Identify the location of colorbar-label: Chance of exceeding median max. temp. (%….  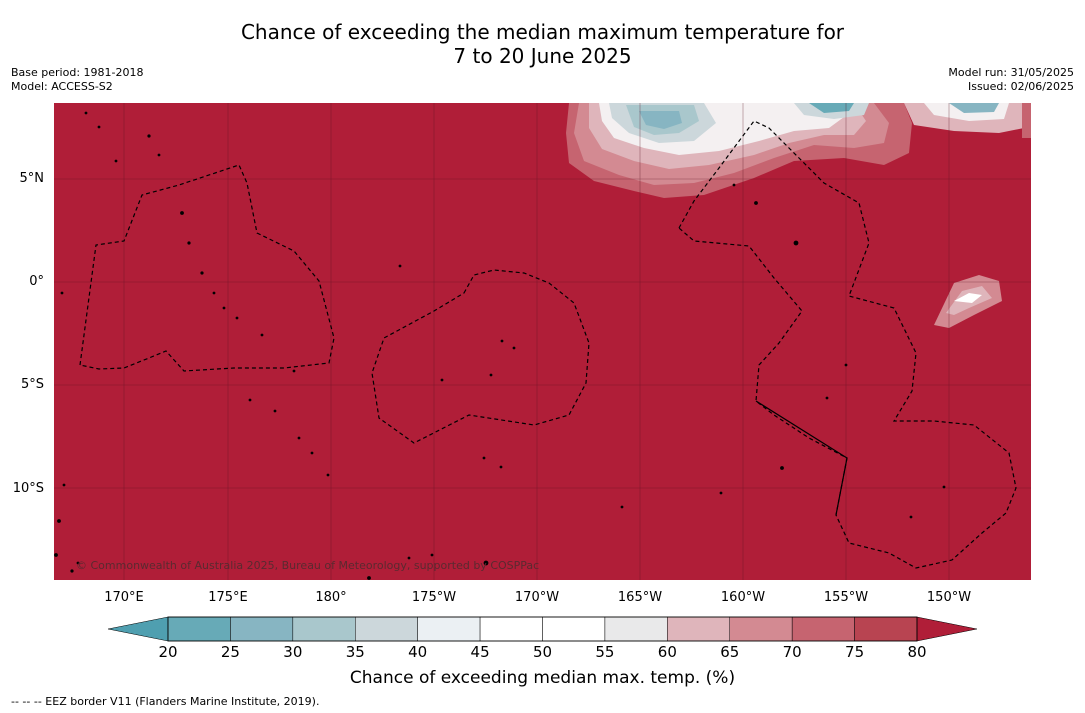
(542, 678).